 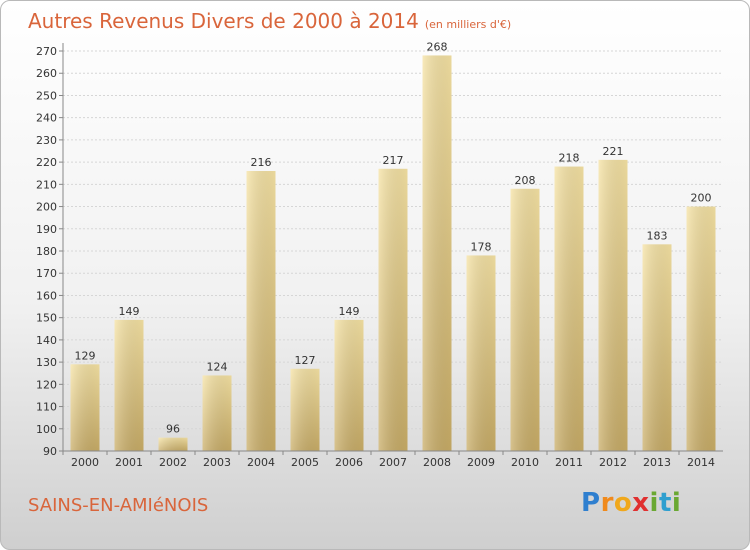 I want to click on y-tick-label: 230, so click(x=46, y=140).